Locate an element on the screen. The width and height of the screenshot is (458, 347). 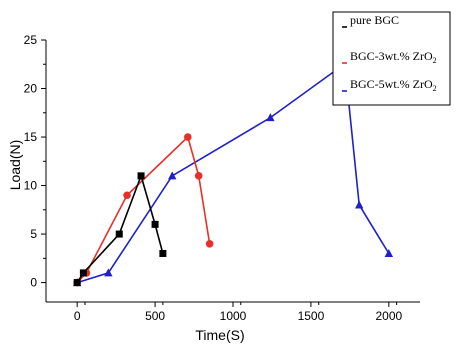
legend-label: pure BGC is located at coordinates (374, 20).